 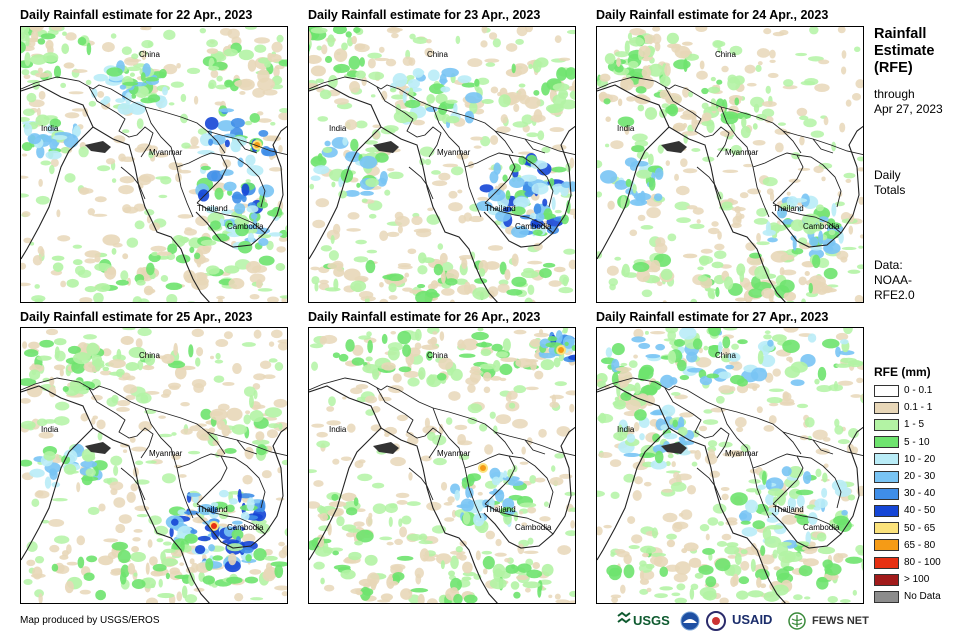 What do you see at coordinates (903, 390) in the screenshot?
I see `legend-item: 0 - 0.1` at bounding box center [903, 390].